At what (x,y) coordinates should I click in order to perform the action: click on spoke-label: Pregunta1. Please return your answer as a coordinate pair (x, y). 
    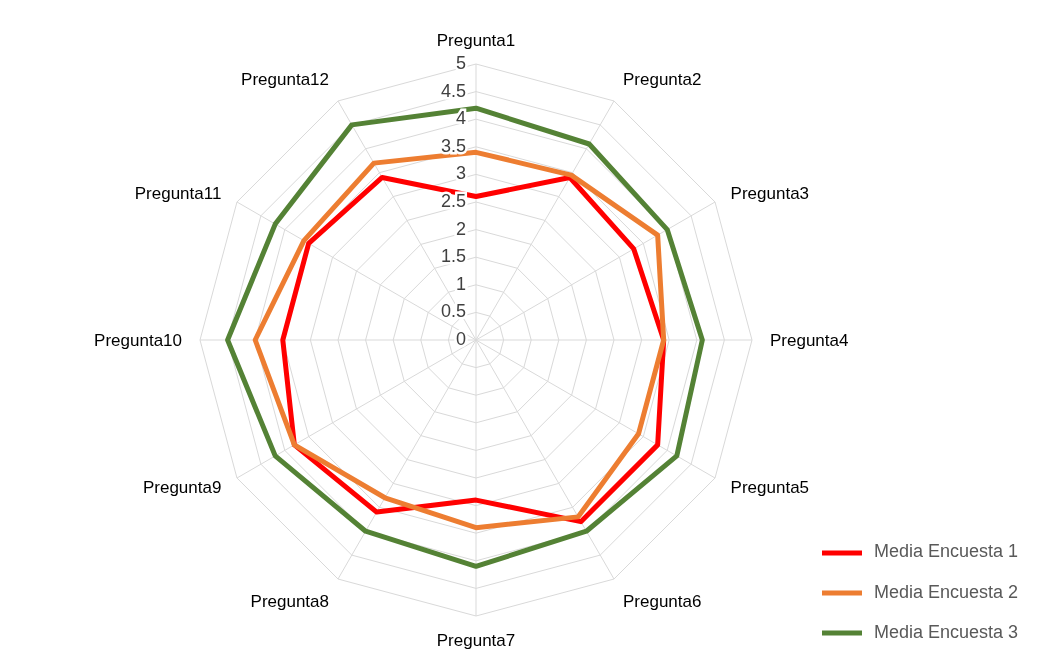
    Looking at the image, I should click on (476, 40).